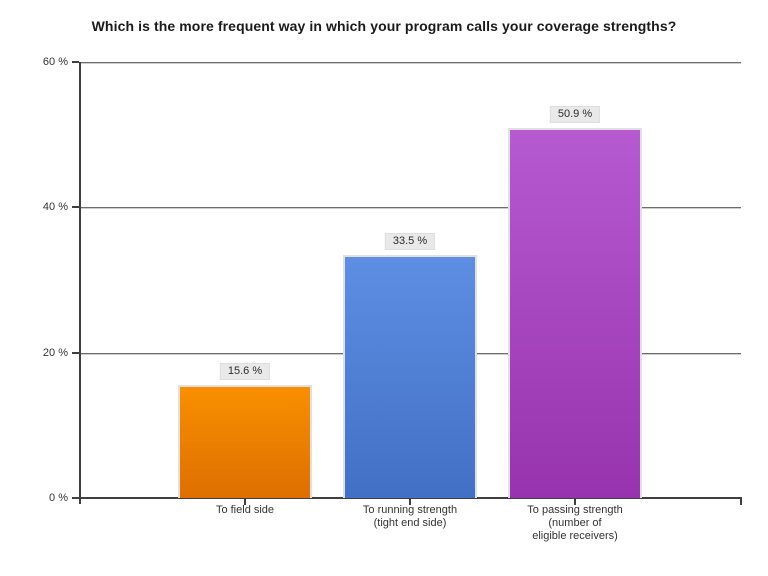  What do you see at coordinates (58, 498) in the screenshot?
I see `y-tick-label-0: 0 %` at bounding box center [58, 498].